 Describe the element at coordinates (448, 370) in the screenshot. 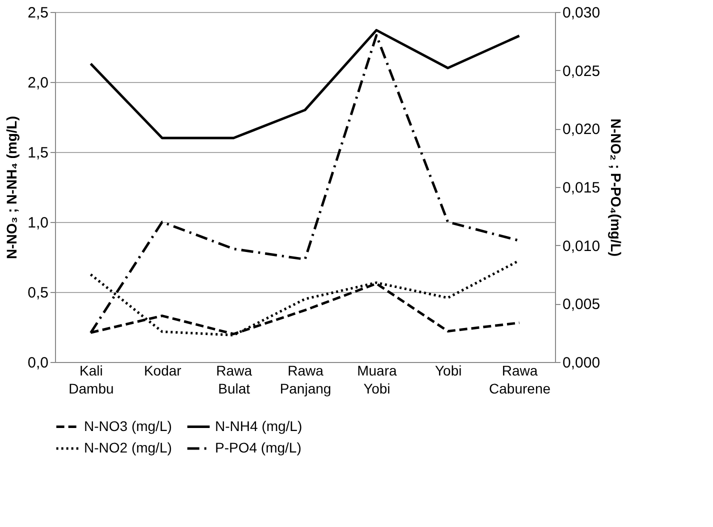

I see `x-tick-label: Yobi` at that location.